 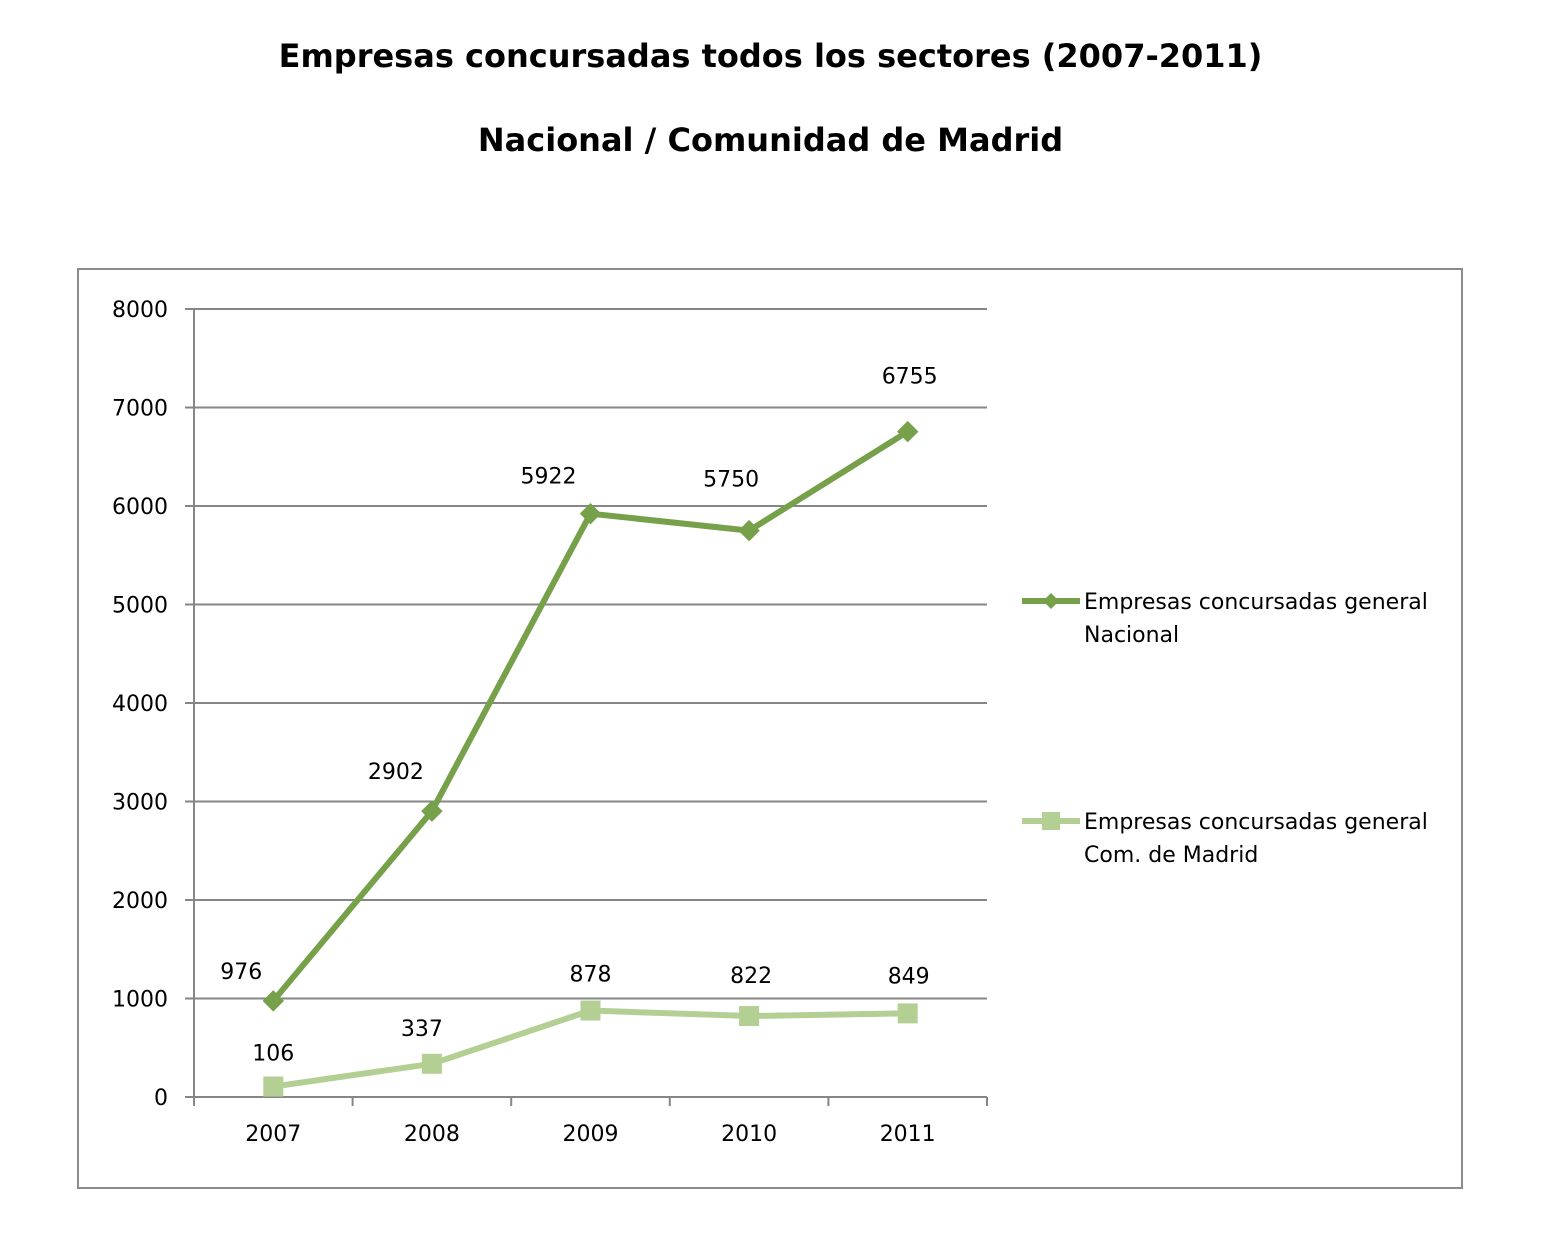 I want to click on legend-marker-square, so click(x=1051, y=821).